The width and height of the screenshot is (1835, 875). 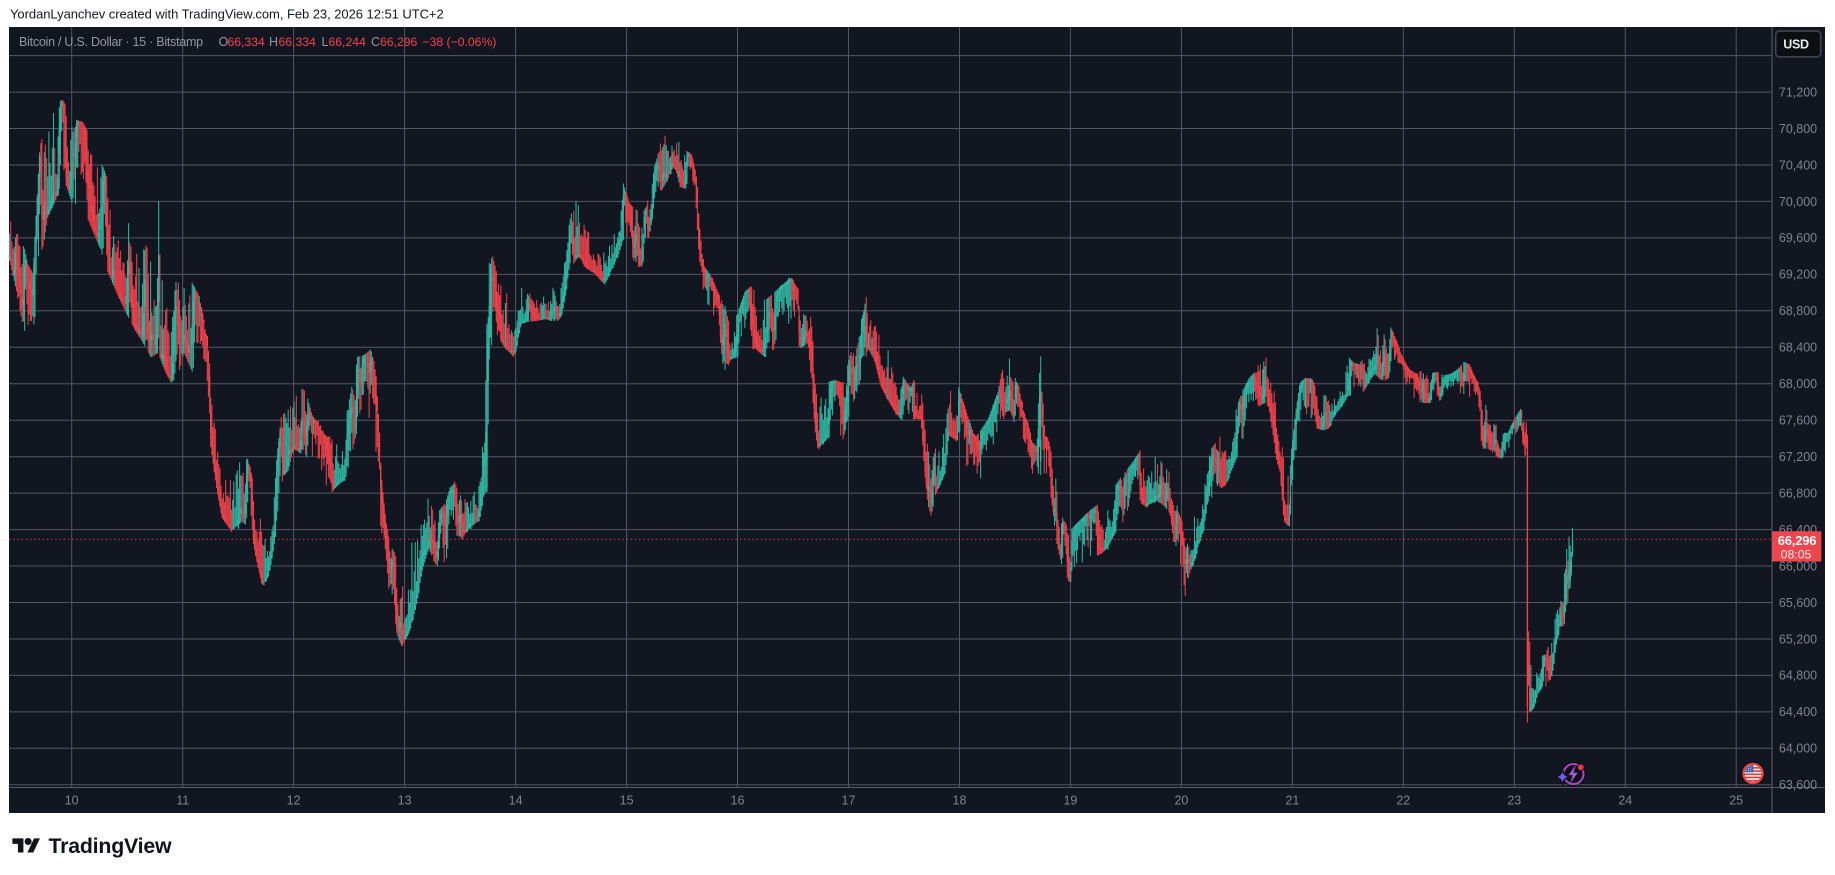 I want to click on svg-text: 66,244, so click(x=347, y=42).